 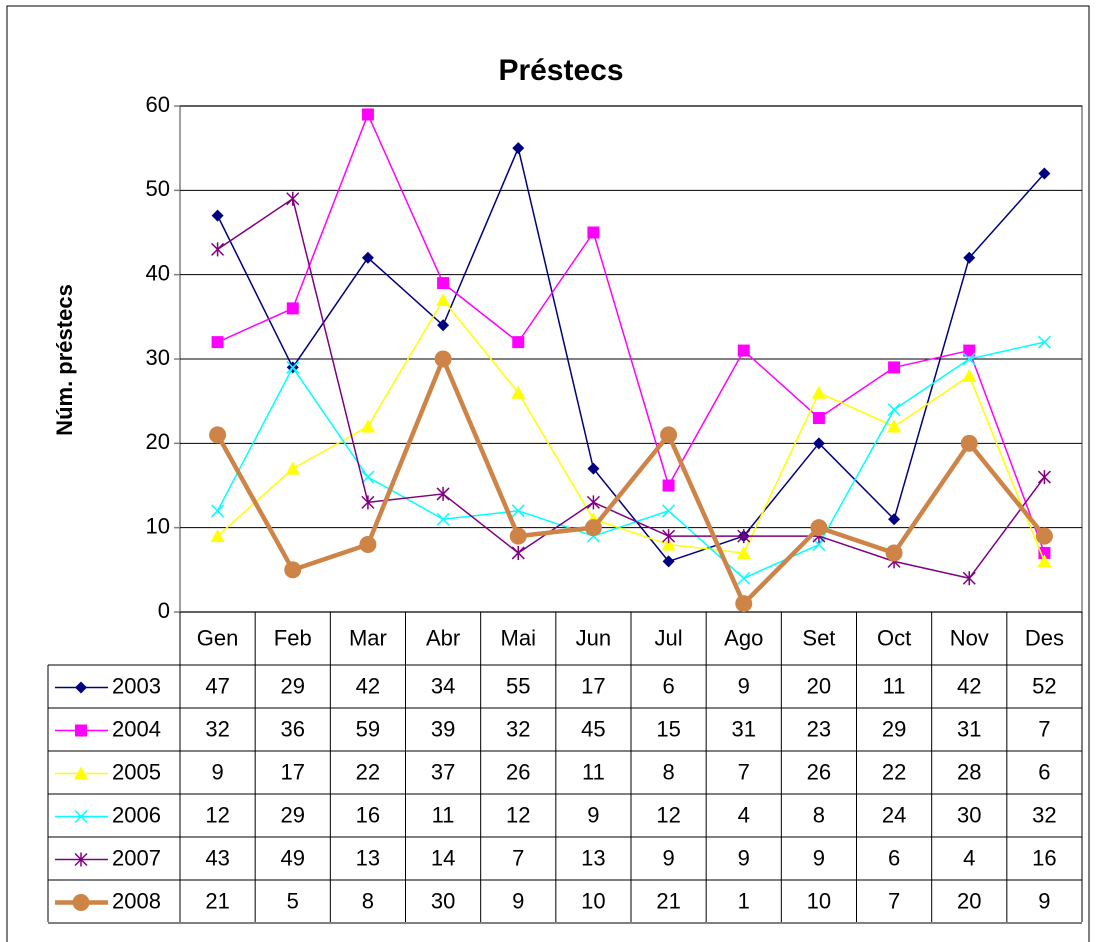 I want to click on table-value: 29, so click(x=293, y=685).